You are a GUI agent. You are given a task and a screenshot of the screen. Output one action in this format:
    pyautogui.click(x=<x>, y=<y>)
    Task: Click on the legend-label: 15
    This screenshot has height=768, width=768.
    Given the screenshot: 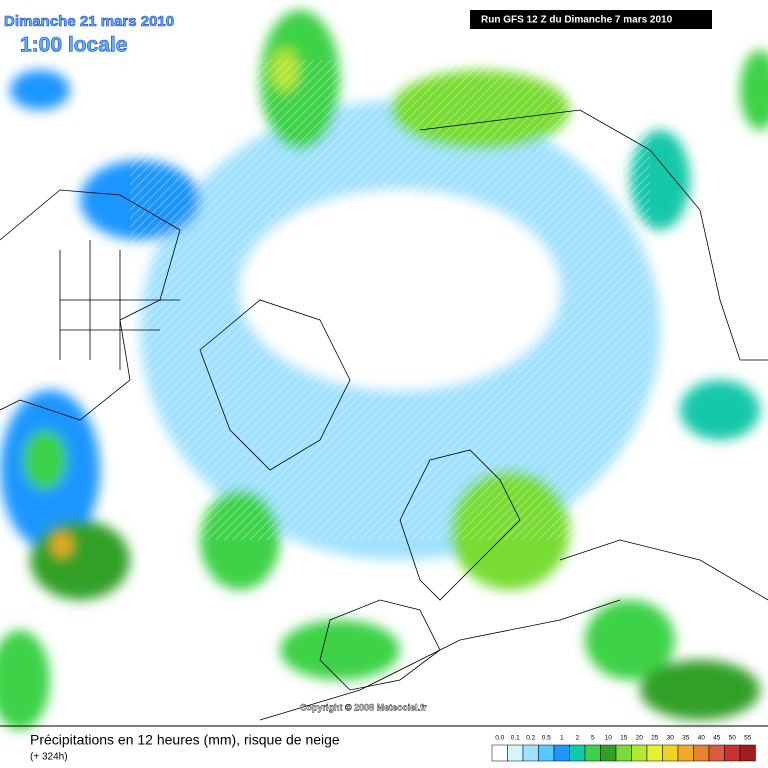 What is the action you would take?
    pyautogui.click(x=624, y=738)
    